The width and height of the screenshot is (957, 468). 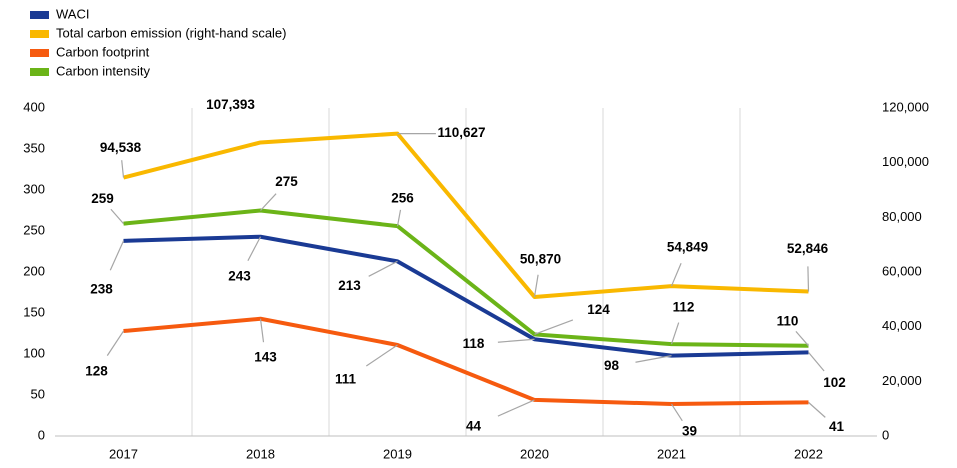 I want to click on legend-label: Carbon intensity, so click(x=103, y=70).